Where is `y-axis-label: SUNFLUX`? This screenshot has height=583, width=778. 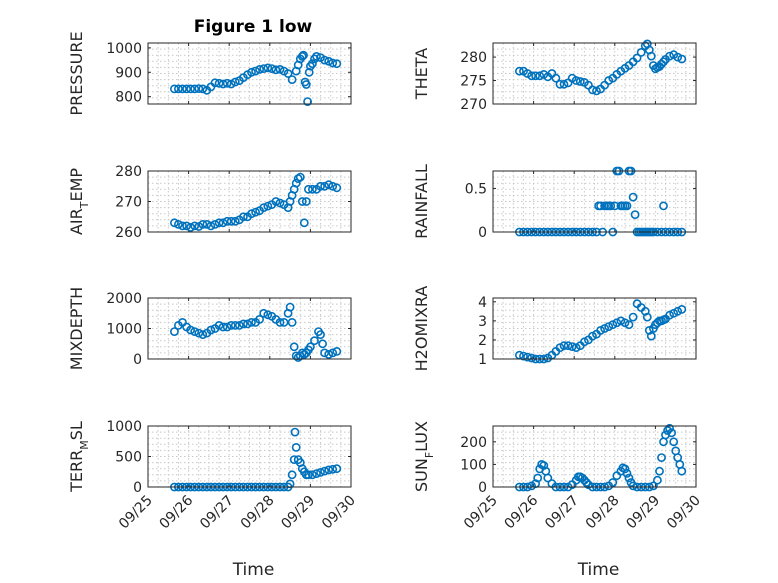 y-axis-label: SUNFLUX is located at coordinates (424, 456).